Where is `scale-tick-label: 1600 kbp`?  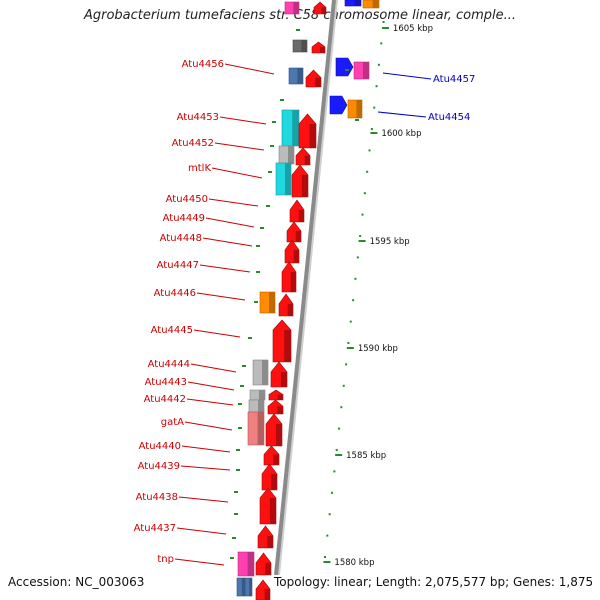 scale-tick-label: 1600 kbp is located at coordinates (401, 134).